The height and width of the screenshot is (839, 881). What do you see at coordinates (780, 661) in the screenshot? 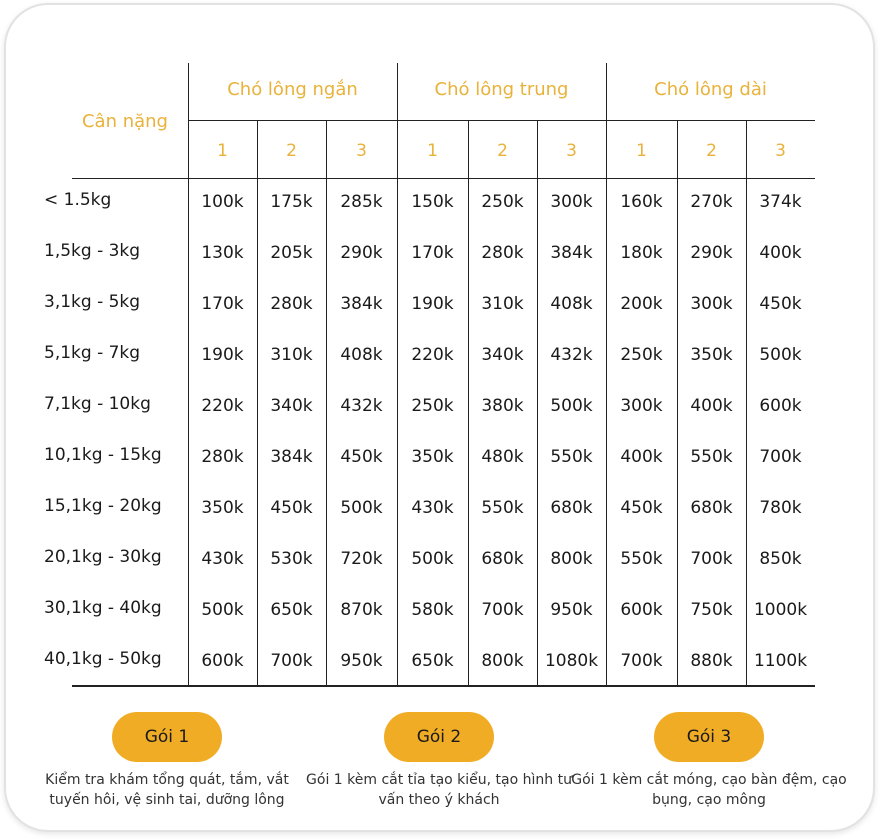
I see `price-cell: 1100k` at bounding box center [780, 661].